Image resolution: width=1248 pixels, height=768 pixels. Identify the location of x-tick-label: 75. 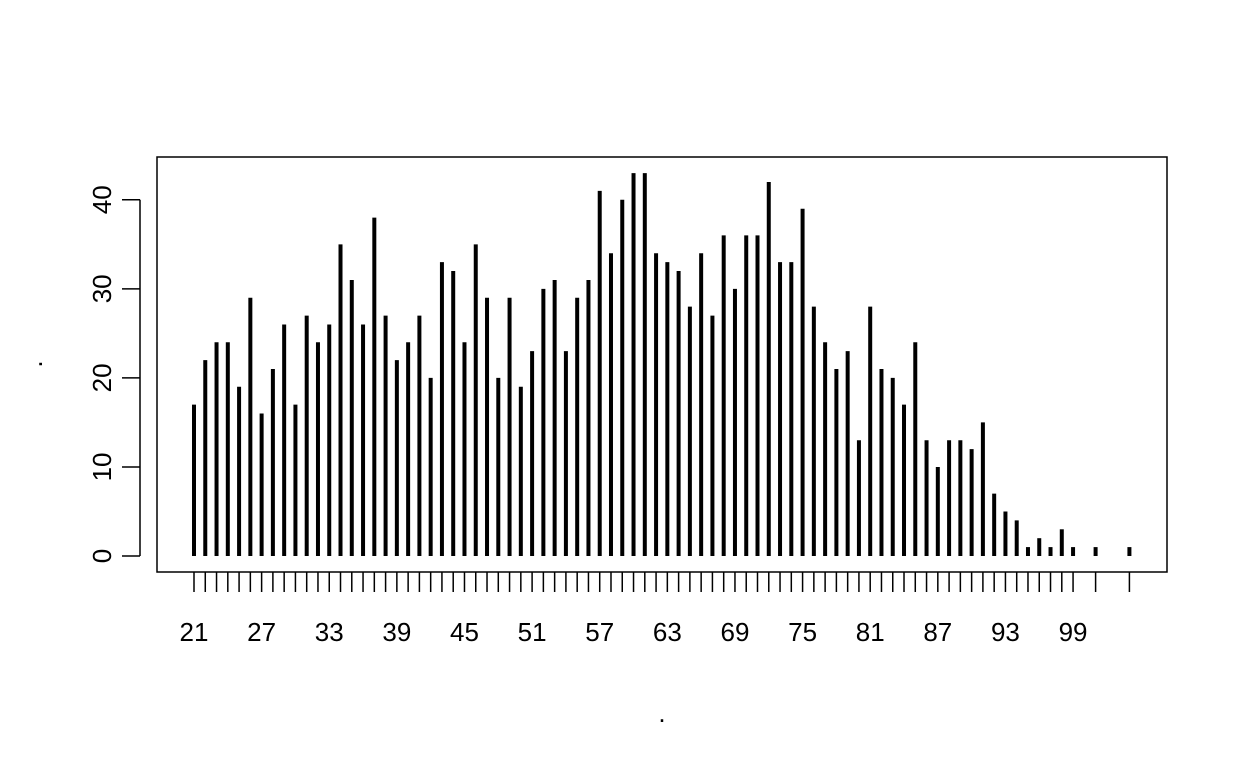
(802, 632).